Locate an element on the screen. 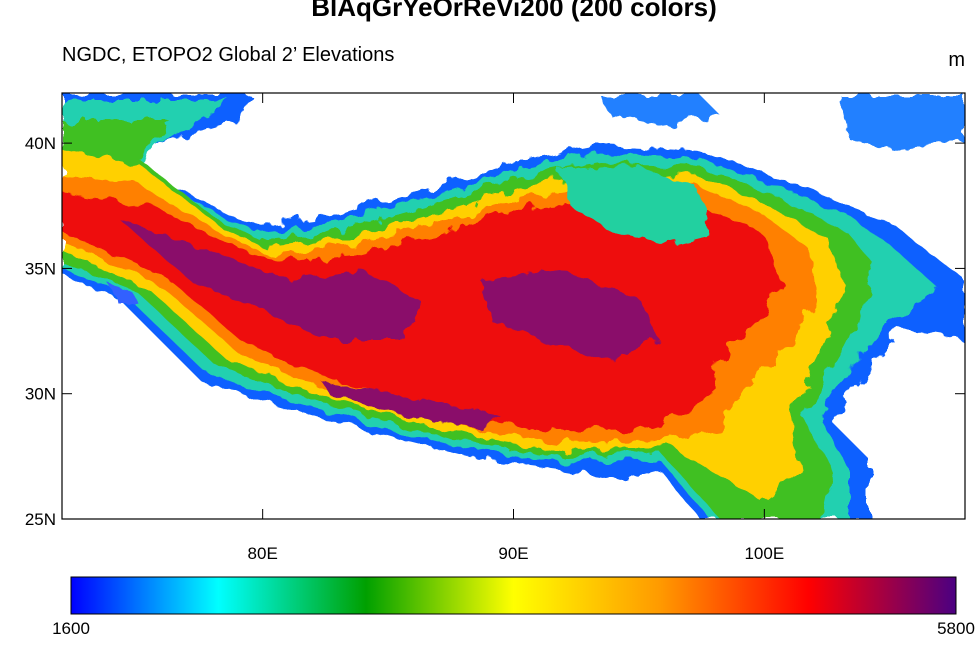 The width and height of the screenshot is (980, 647). y-tick-label: 30N is located at coordinates (40, 394).